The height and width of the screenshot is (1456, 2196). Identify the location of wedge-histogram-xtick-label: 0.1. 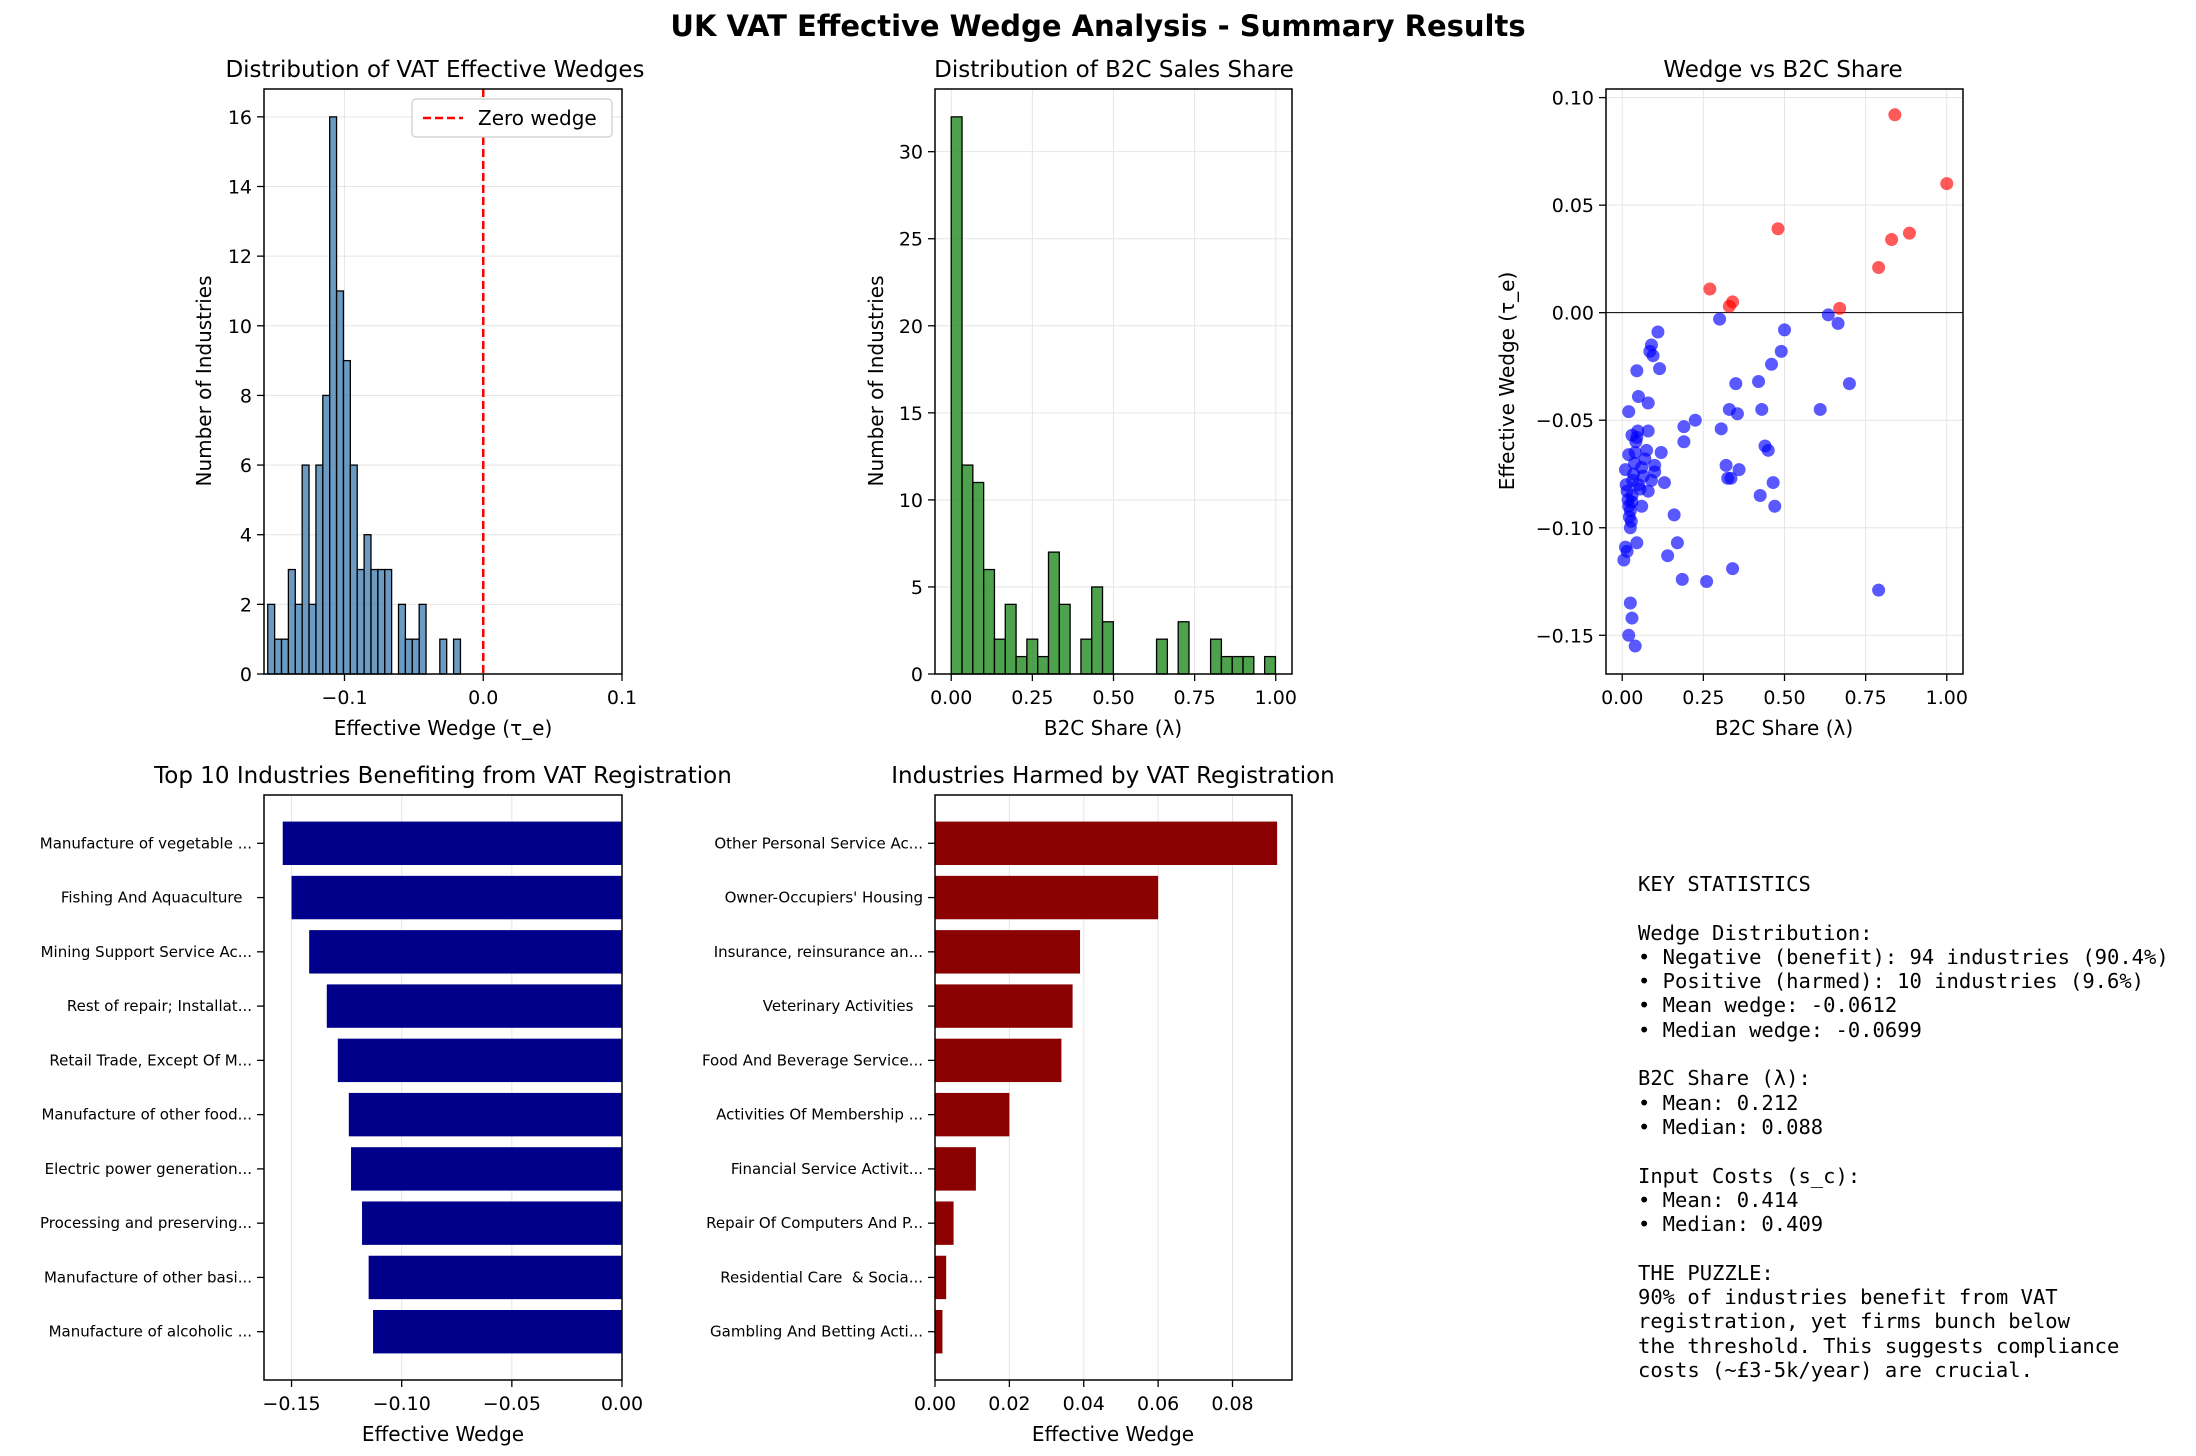
(622, 698).